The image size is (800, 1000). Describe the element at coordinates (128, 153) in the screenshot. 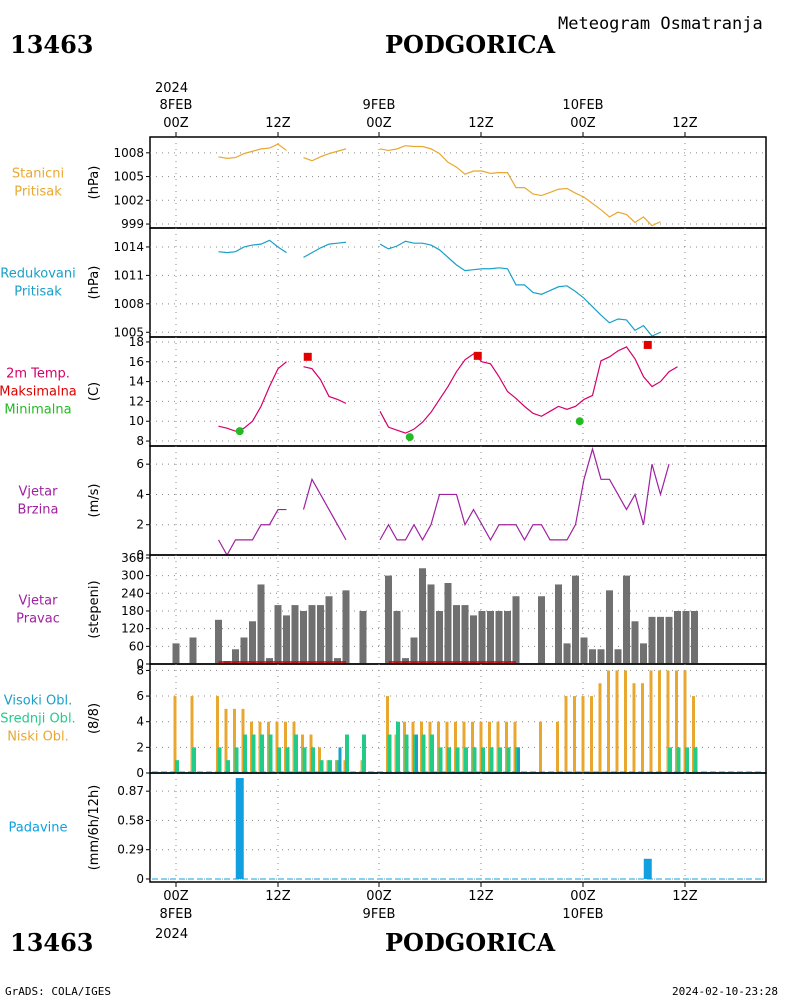

I see `ytick-label: 1008` at that location.